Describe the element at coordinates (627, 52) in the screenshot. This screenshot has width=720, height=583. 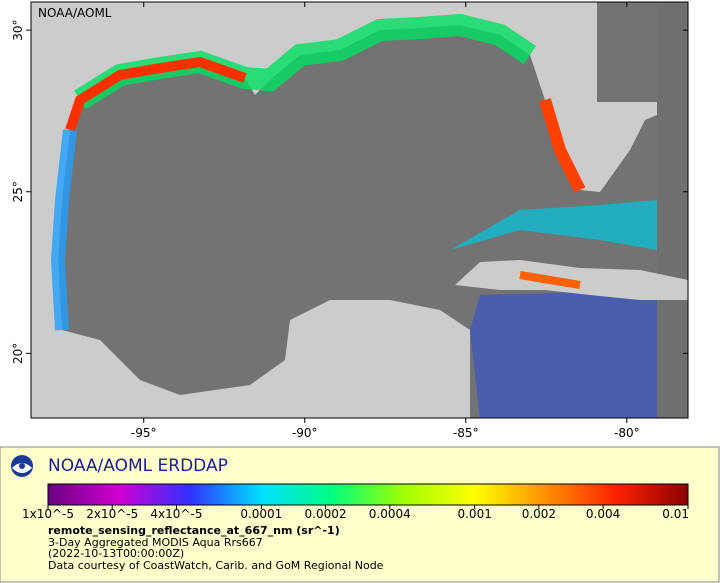
I see `atlantic` at that location.